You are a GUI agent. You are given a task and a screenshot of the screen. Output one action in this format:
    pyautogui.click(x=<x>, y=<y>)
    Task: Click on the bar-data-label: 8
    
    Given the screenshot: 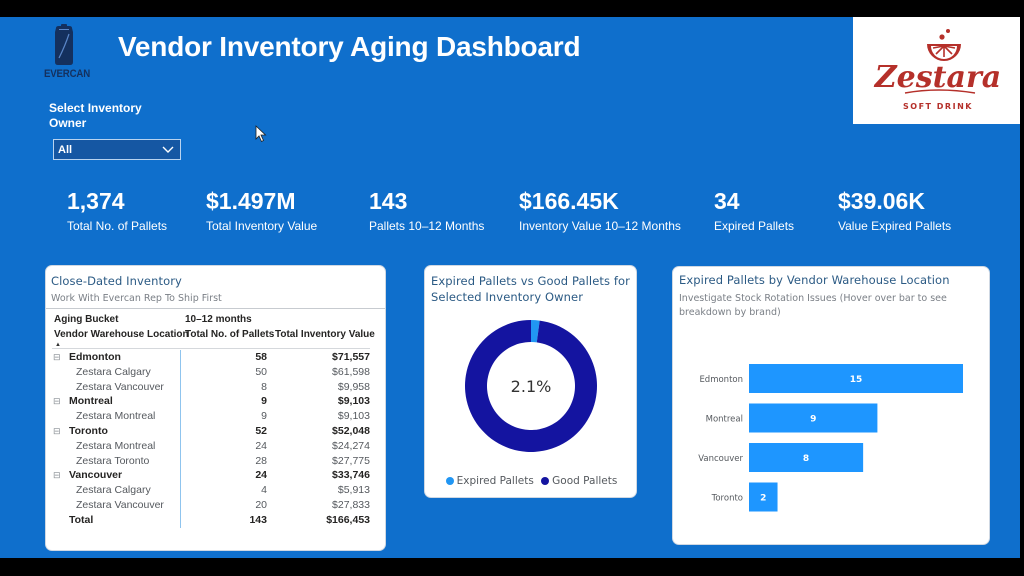 What is the action you would take?
    pyautogui.click(x=806, y=459)
    